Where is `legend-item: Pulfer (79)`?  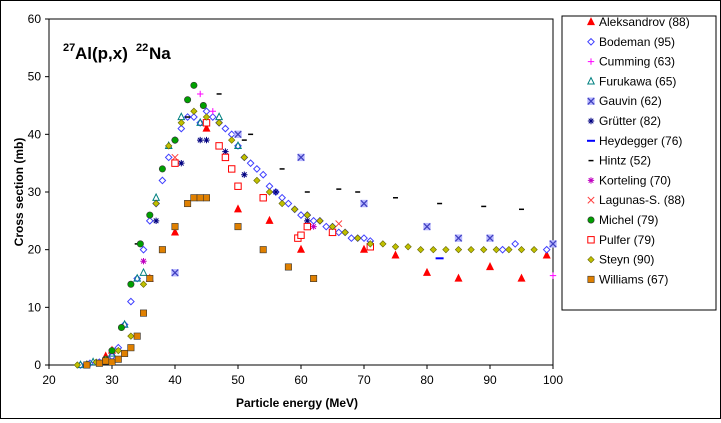
legend-item: Pulfer (79) is located at coordinates (621, 240).